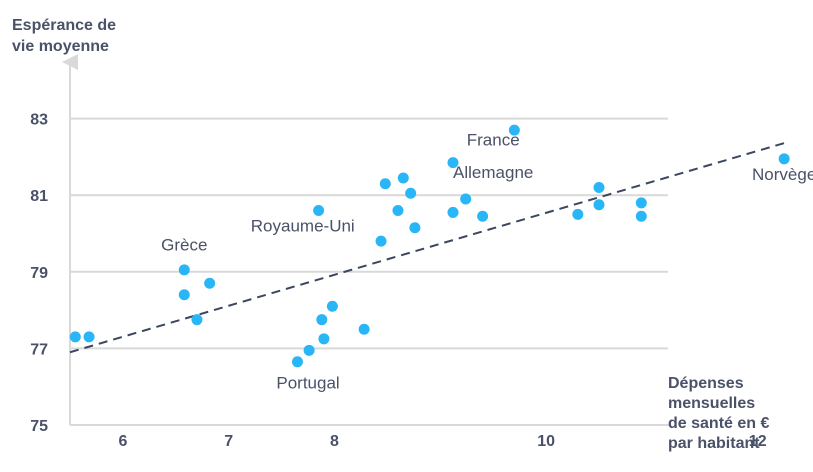 The width and height of the screenshot is (813, 472). What do you see at coordinates (39, 196) in the screenshot?
I see `y-tick-label: 81` at bounding box center [39, 196].